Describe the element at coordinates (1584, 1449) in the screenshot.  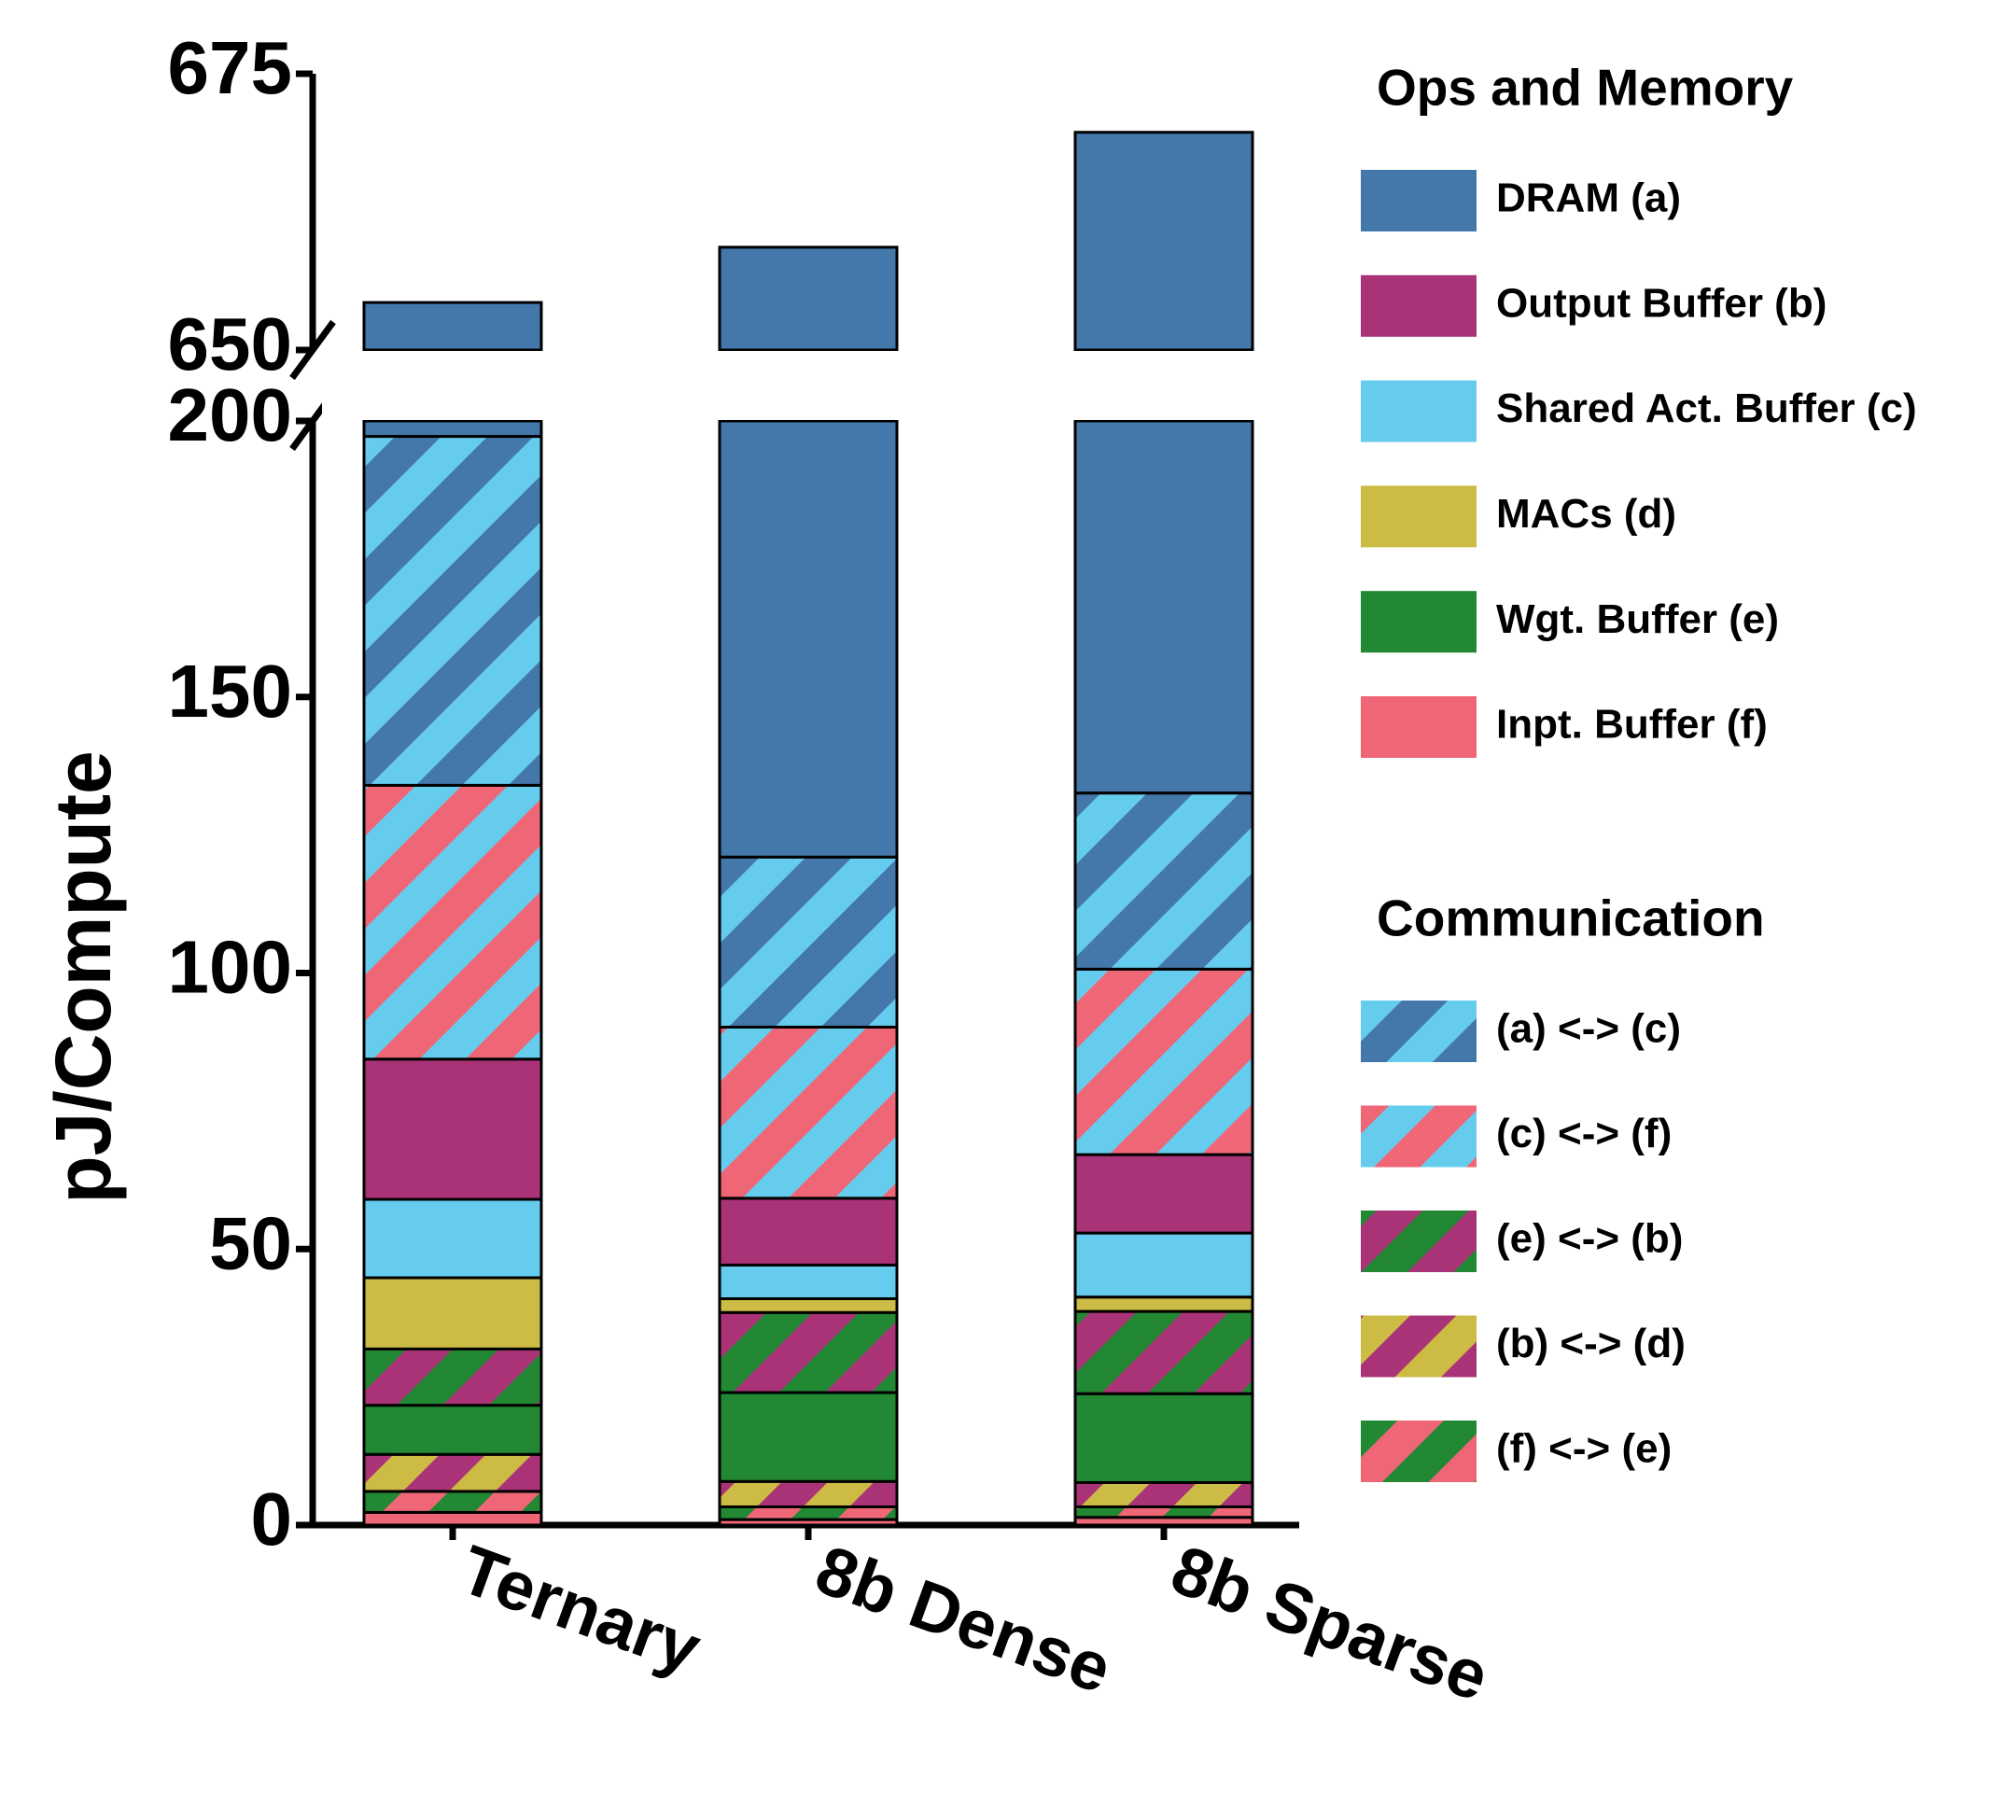
I see `legend-label: (f) <-> (e)` at that location.